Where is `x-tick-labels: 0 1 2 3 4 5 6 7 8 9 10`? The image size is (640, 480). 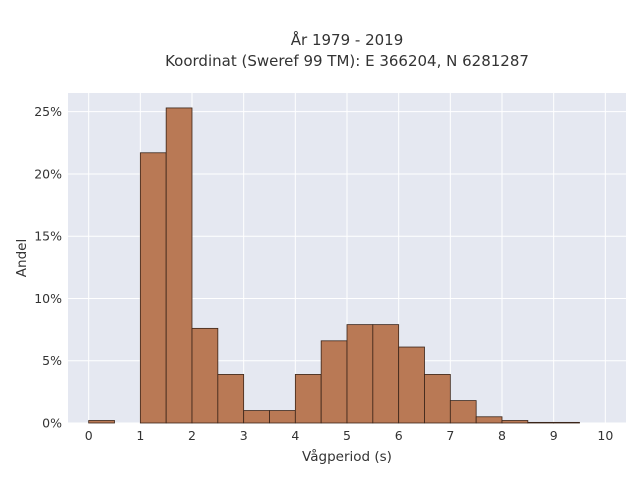 x-tick-labels: 0 1 2 3 4 5 6 7 8 9 10 is located at coordinates (349, 435).